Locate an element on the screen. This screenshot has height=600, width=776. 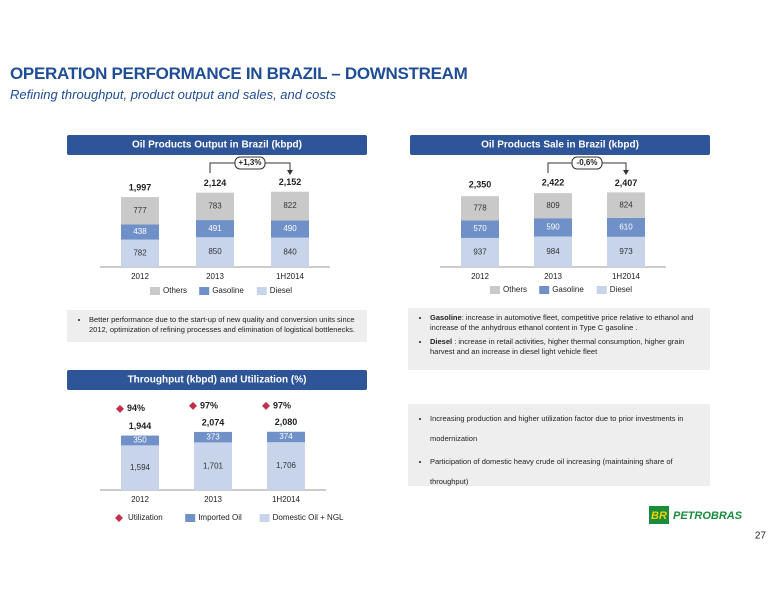
segment-label: 1,701 is located at coordinates (213, 465).